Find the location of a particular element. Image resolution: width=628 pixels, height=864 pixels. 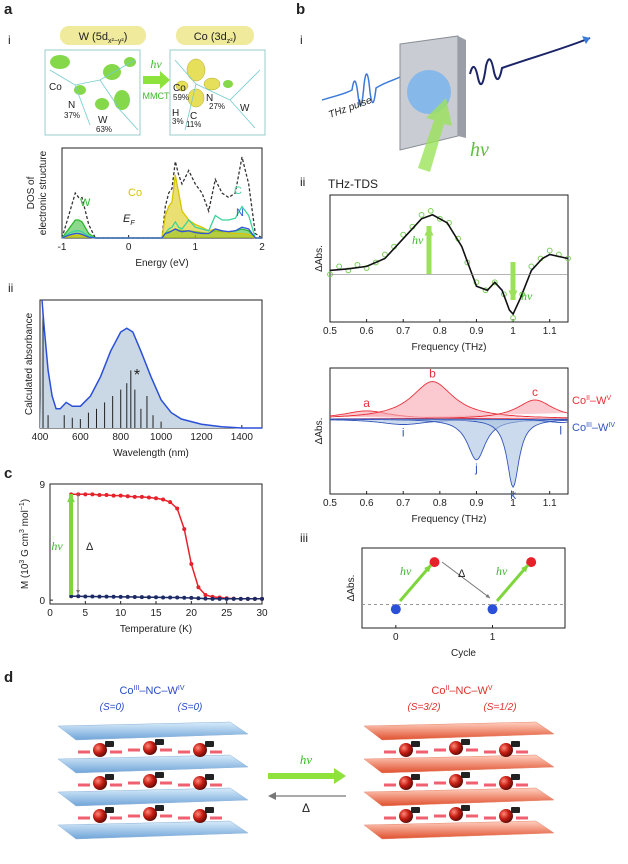

formula: CoIII–NC–WIV is located at coordinates (151, 691).